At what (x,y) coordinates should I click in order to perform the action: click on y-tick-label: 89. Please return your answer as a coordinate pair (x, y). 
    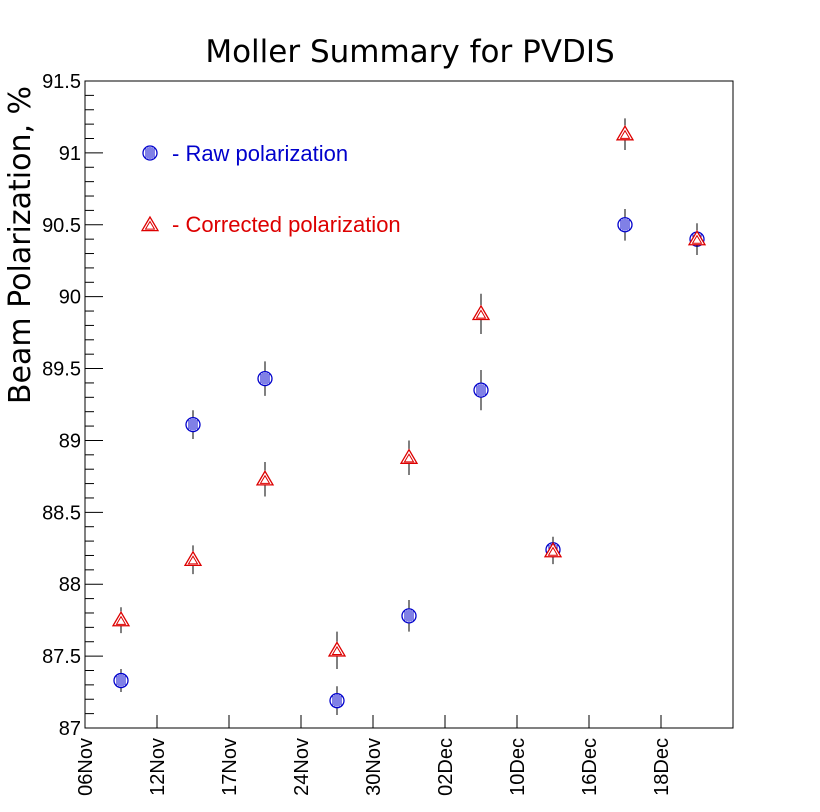
    Looking at the image, I should click on (70, 441).